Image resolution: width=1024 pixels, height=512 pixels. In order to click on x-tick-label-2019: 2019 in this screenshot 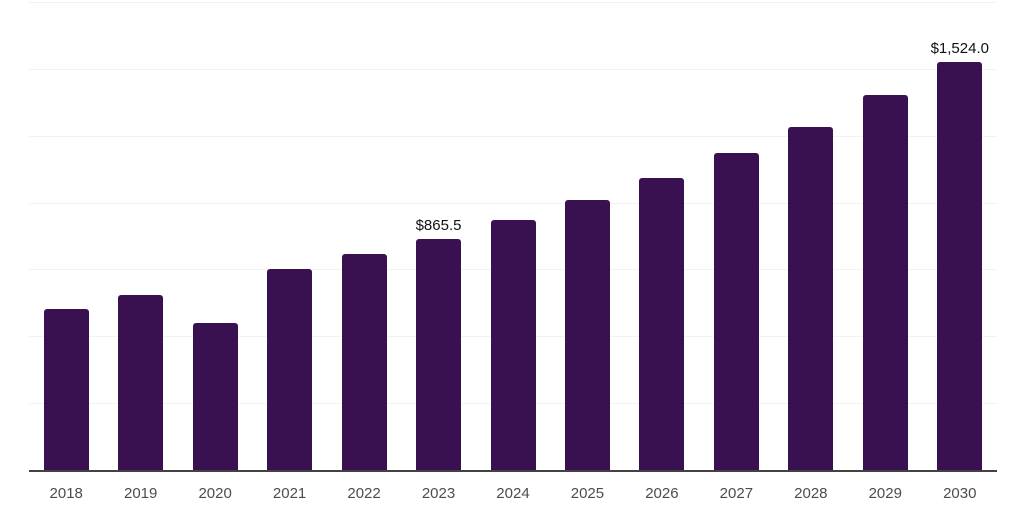, I will do `click(140, 493)`.